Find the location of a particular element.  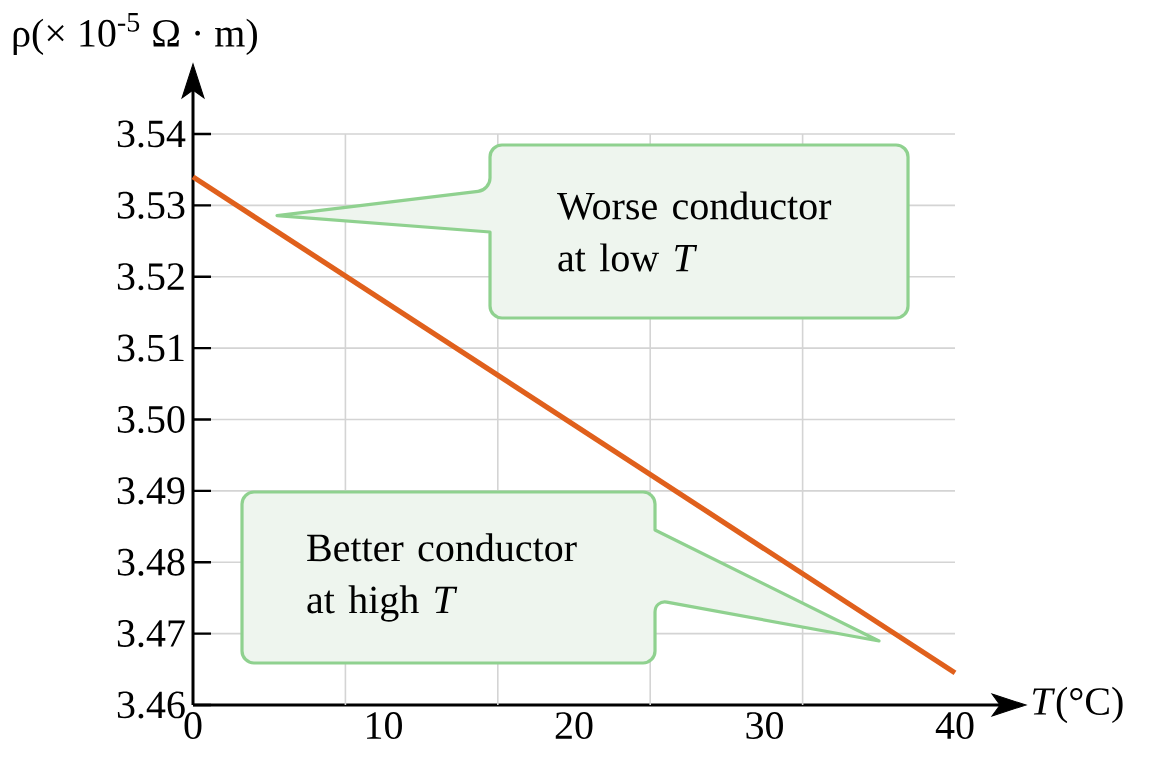

x-axis-title: T(°C) is located at coordinates (1078, 705).